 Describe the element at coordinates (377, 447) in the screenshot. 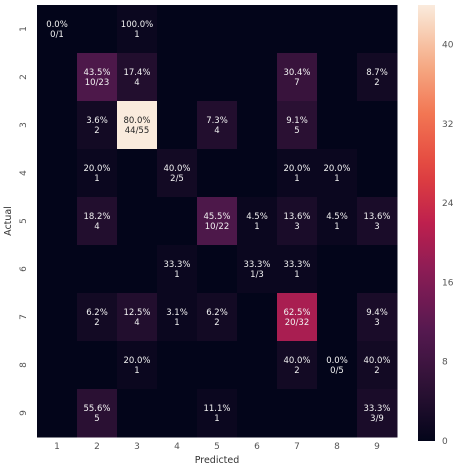

I see `x-tick-label: 9` at that location.